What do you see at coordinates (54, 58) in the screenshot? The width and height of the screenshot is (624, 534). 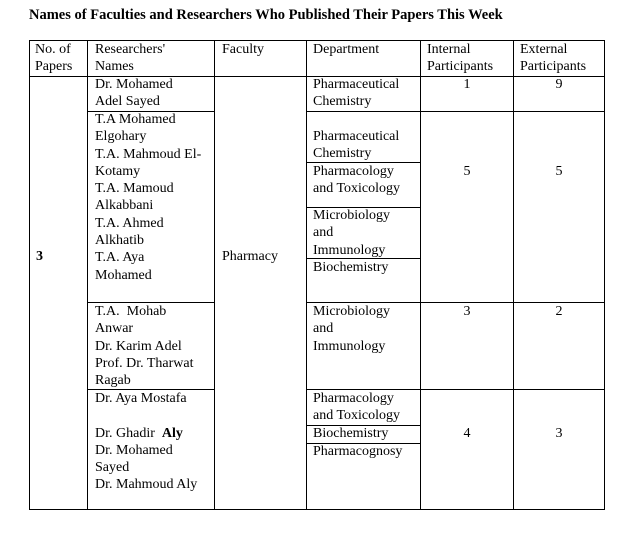 I see `header-no-of-papers: No. of Papers` at bounding box center [54, 58].